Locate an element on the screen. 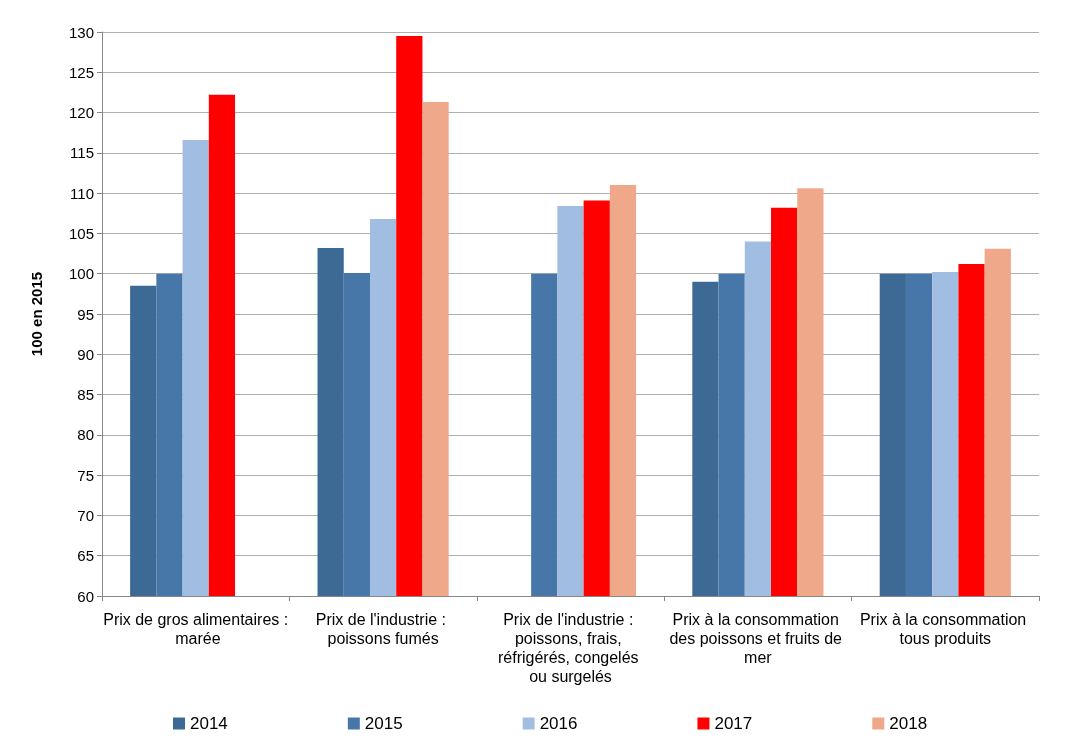 Image resolution: width=1087 pixels, height=745 pixels. y-tick-label: 75 is located at coordinates (85, 475).